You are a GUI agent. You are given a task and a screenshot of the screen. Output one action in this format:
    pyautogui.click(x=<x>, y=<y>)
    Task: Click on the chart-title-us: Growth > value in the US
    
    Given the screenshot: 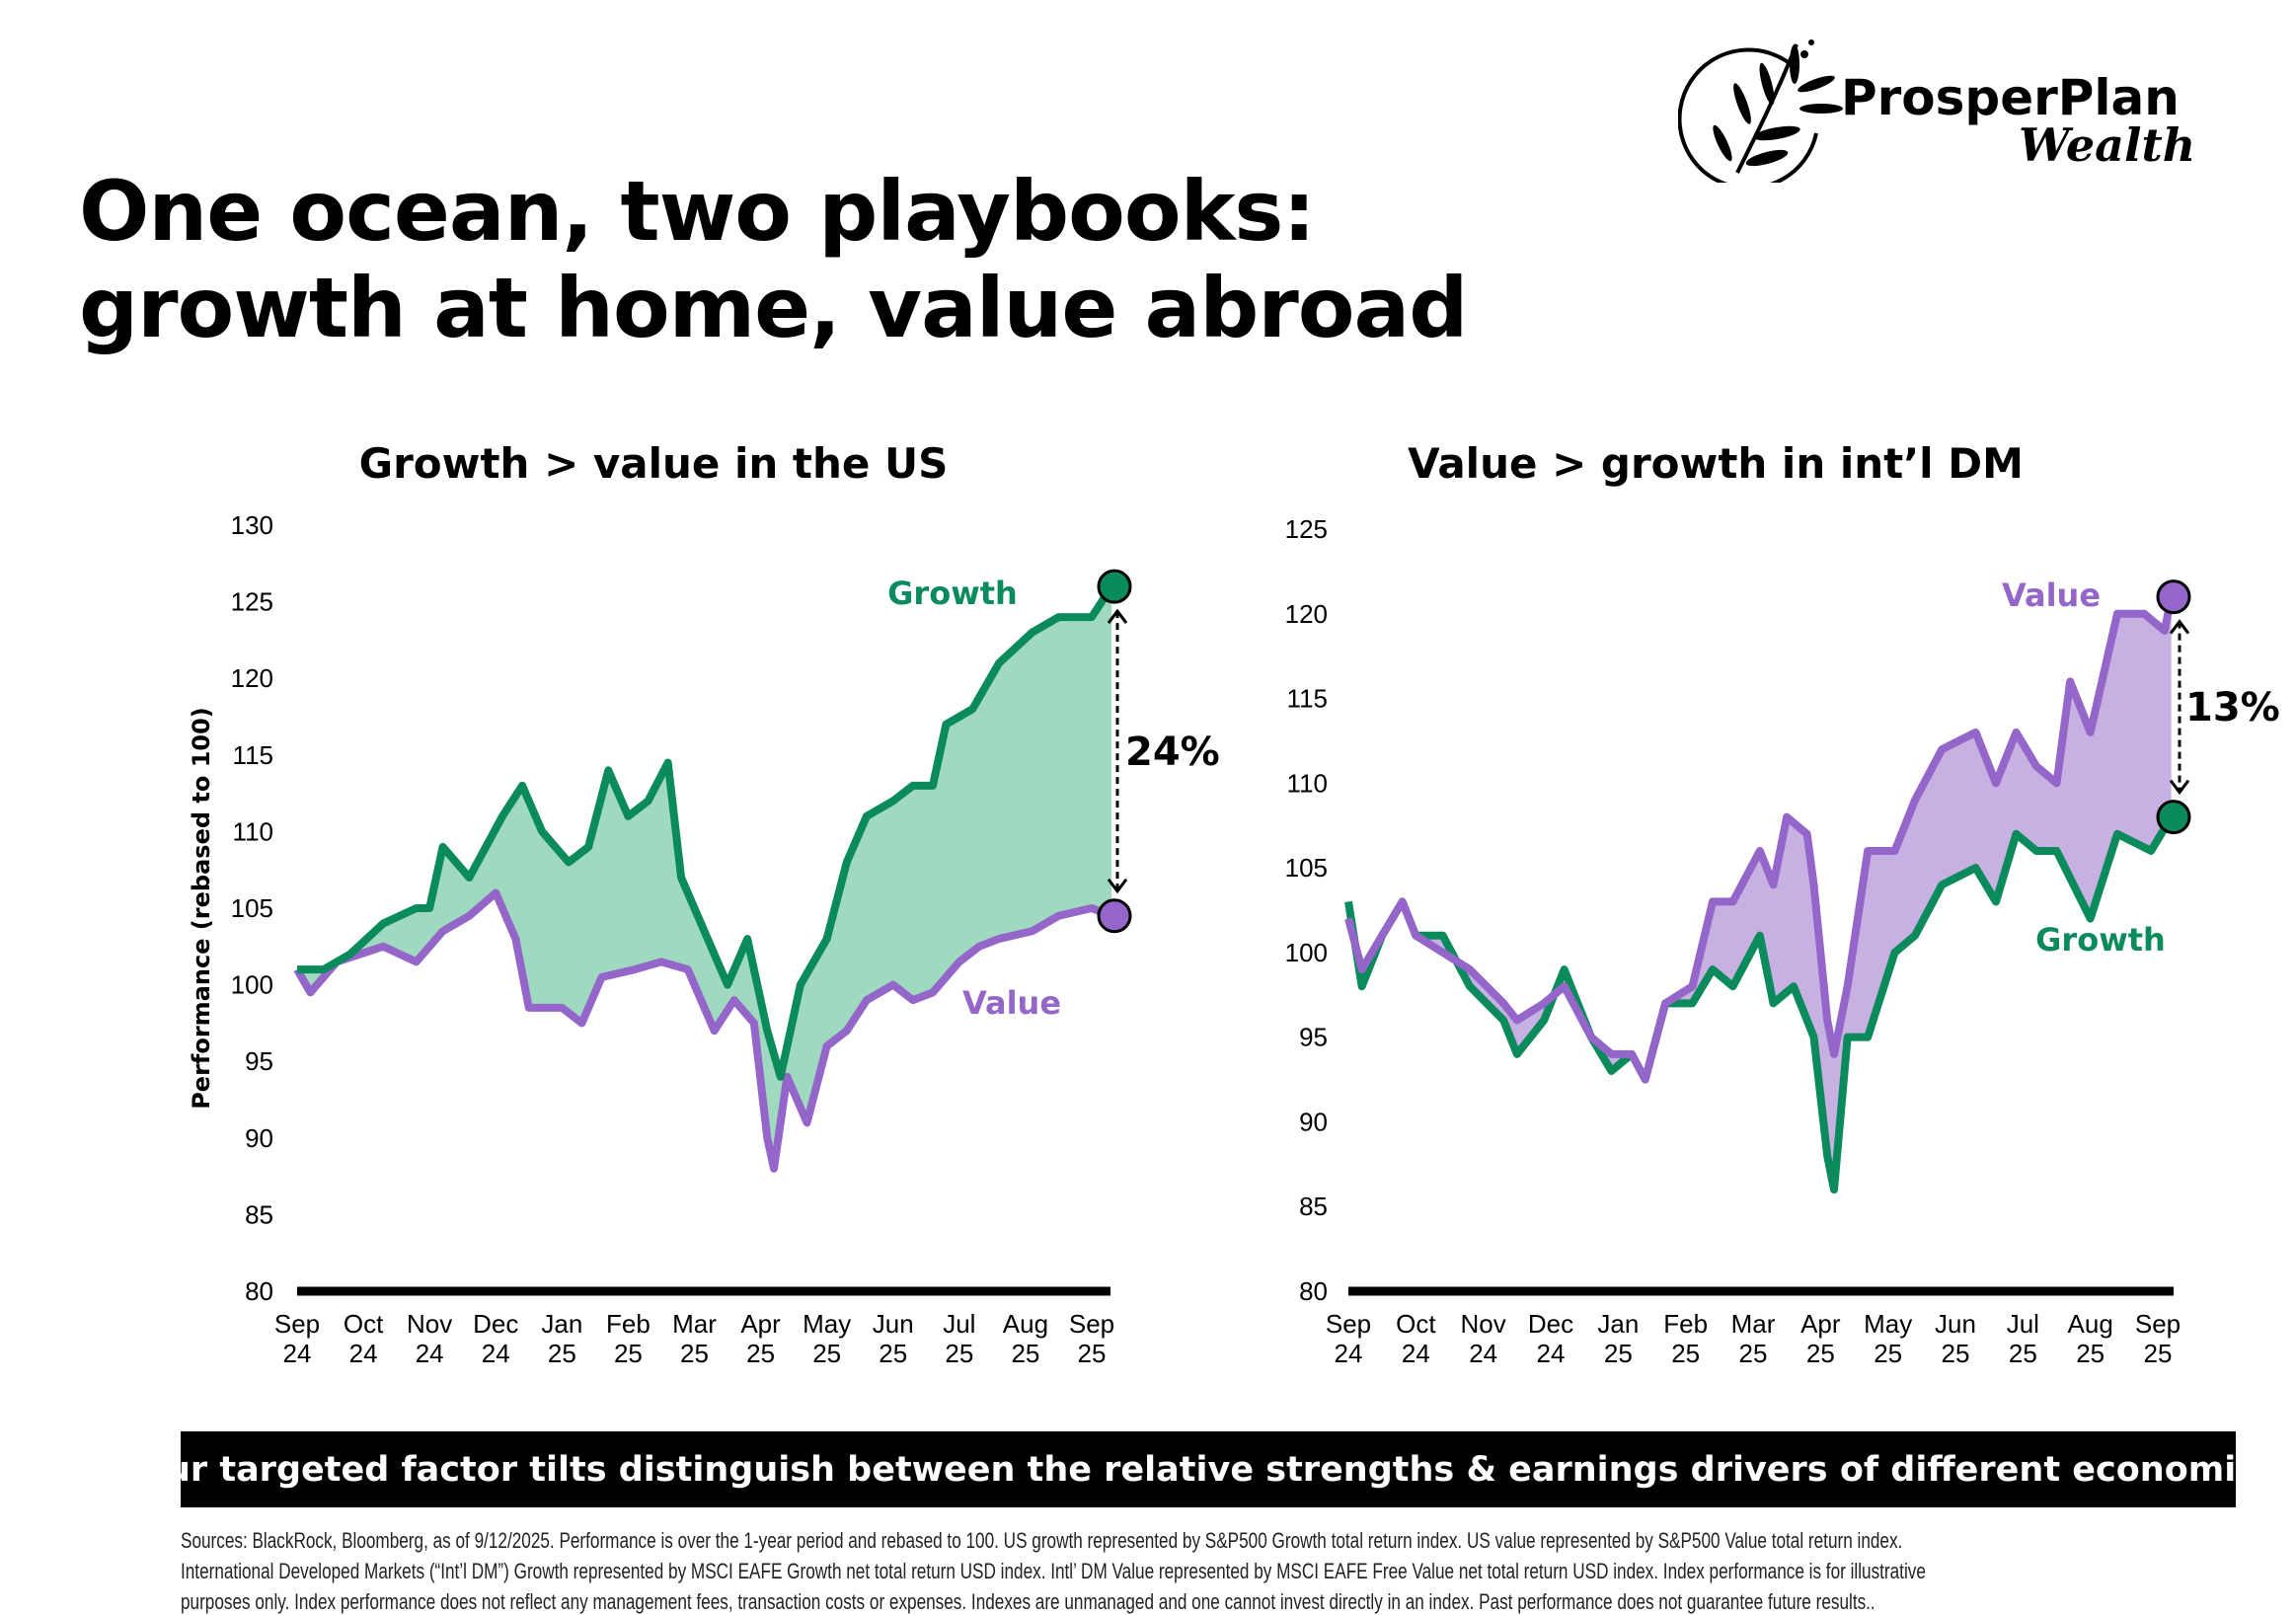 What is the action you would take?
    pyautogui.click(x=653, y=464)
    